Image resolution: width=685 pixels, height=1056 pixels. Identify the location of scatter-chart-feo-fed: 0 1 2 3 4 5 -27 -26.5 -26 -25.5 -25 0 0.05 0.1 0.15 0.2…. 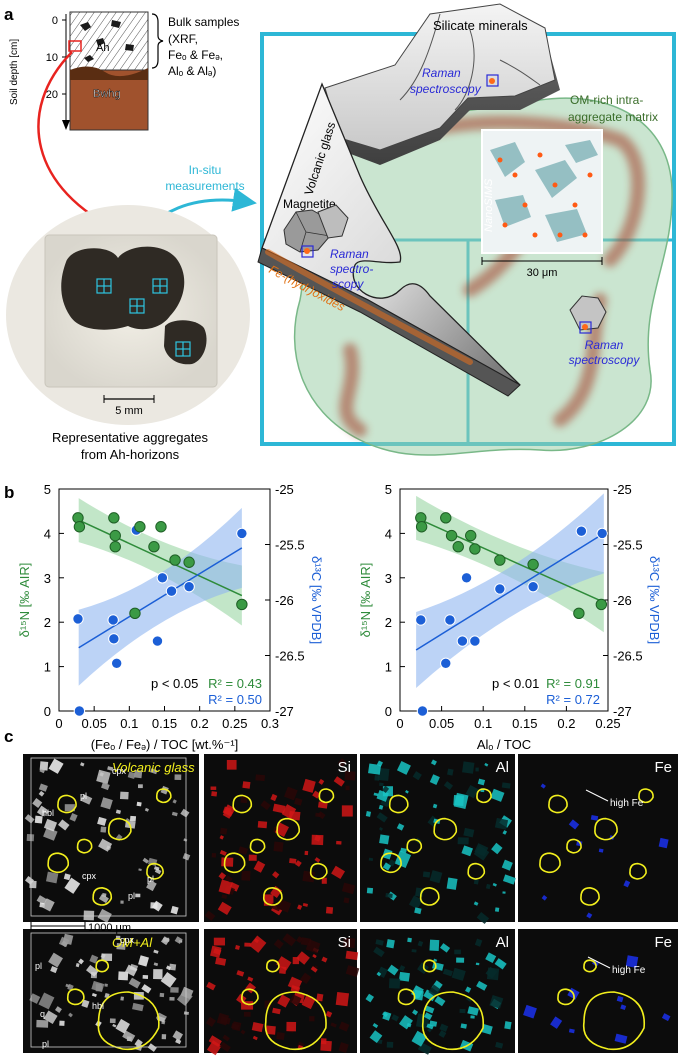
(170, 617).